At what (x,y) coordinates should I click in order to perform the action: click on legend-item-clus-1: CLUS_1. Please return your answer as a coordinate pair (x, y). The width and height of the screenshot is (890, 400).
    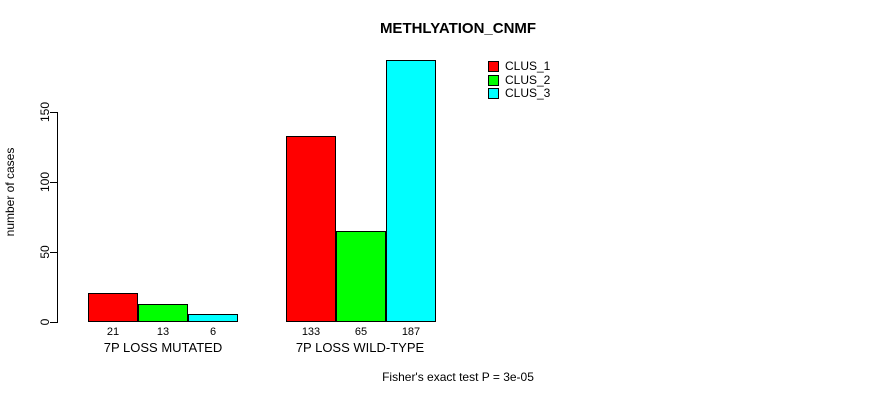
    Looking at the image, I should click on (519, 67).